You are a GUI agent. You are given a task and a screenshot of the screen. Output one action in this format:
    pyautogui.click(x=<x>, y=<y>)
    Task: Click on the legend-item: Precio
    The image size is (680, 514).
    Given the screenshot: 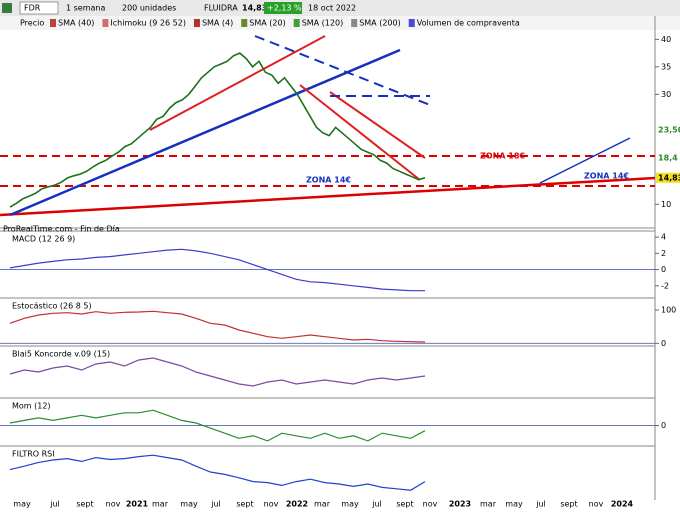 What is the action you would take?
    pyautogui.click(x=32, y=23)
    